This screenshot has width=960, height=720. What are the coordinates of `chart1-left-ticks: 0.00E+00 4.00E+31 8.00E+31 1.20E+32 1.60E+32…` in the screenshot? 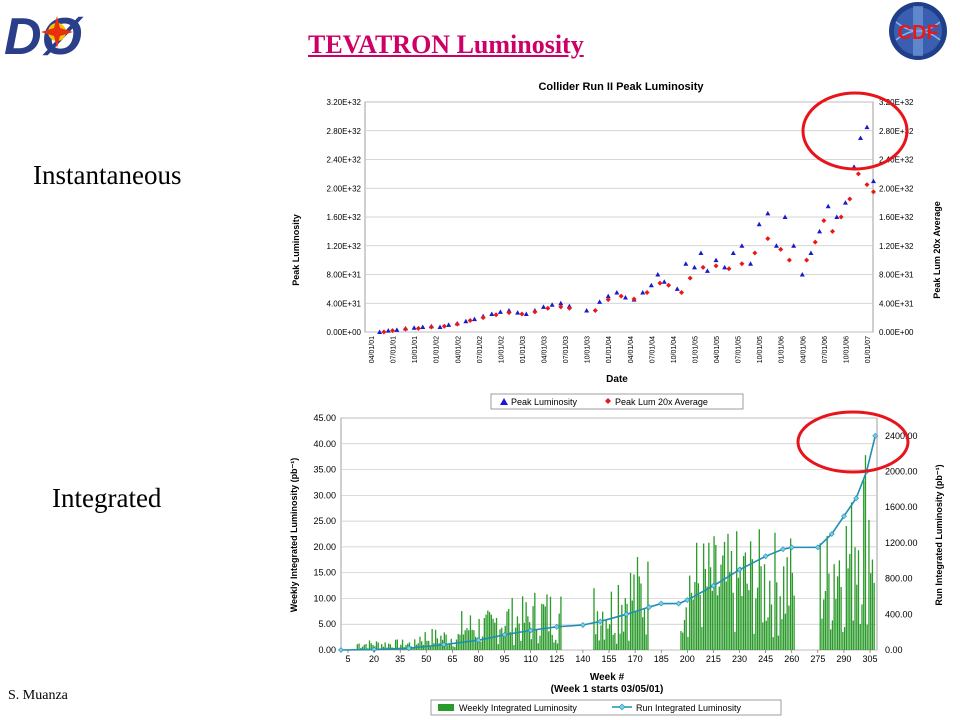 It's located at (344, 217).